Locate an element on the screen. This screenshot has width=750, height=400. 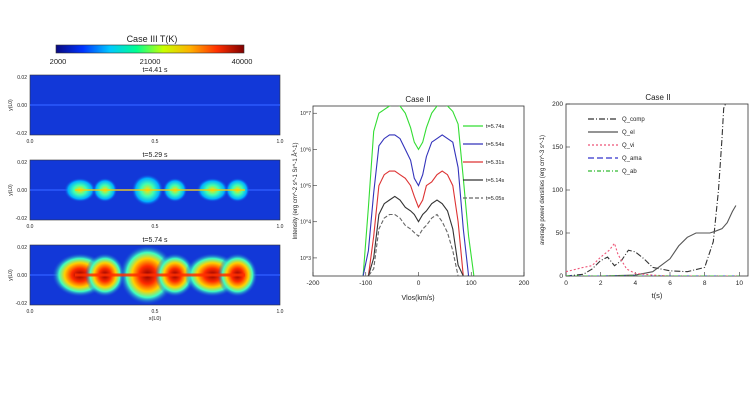
intensity-y-tick-label: 10^4 is located at coordinates (305, 223).